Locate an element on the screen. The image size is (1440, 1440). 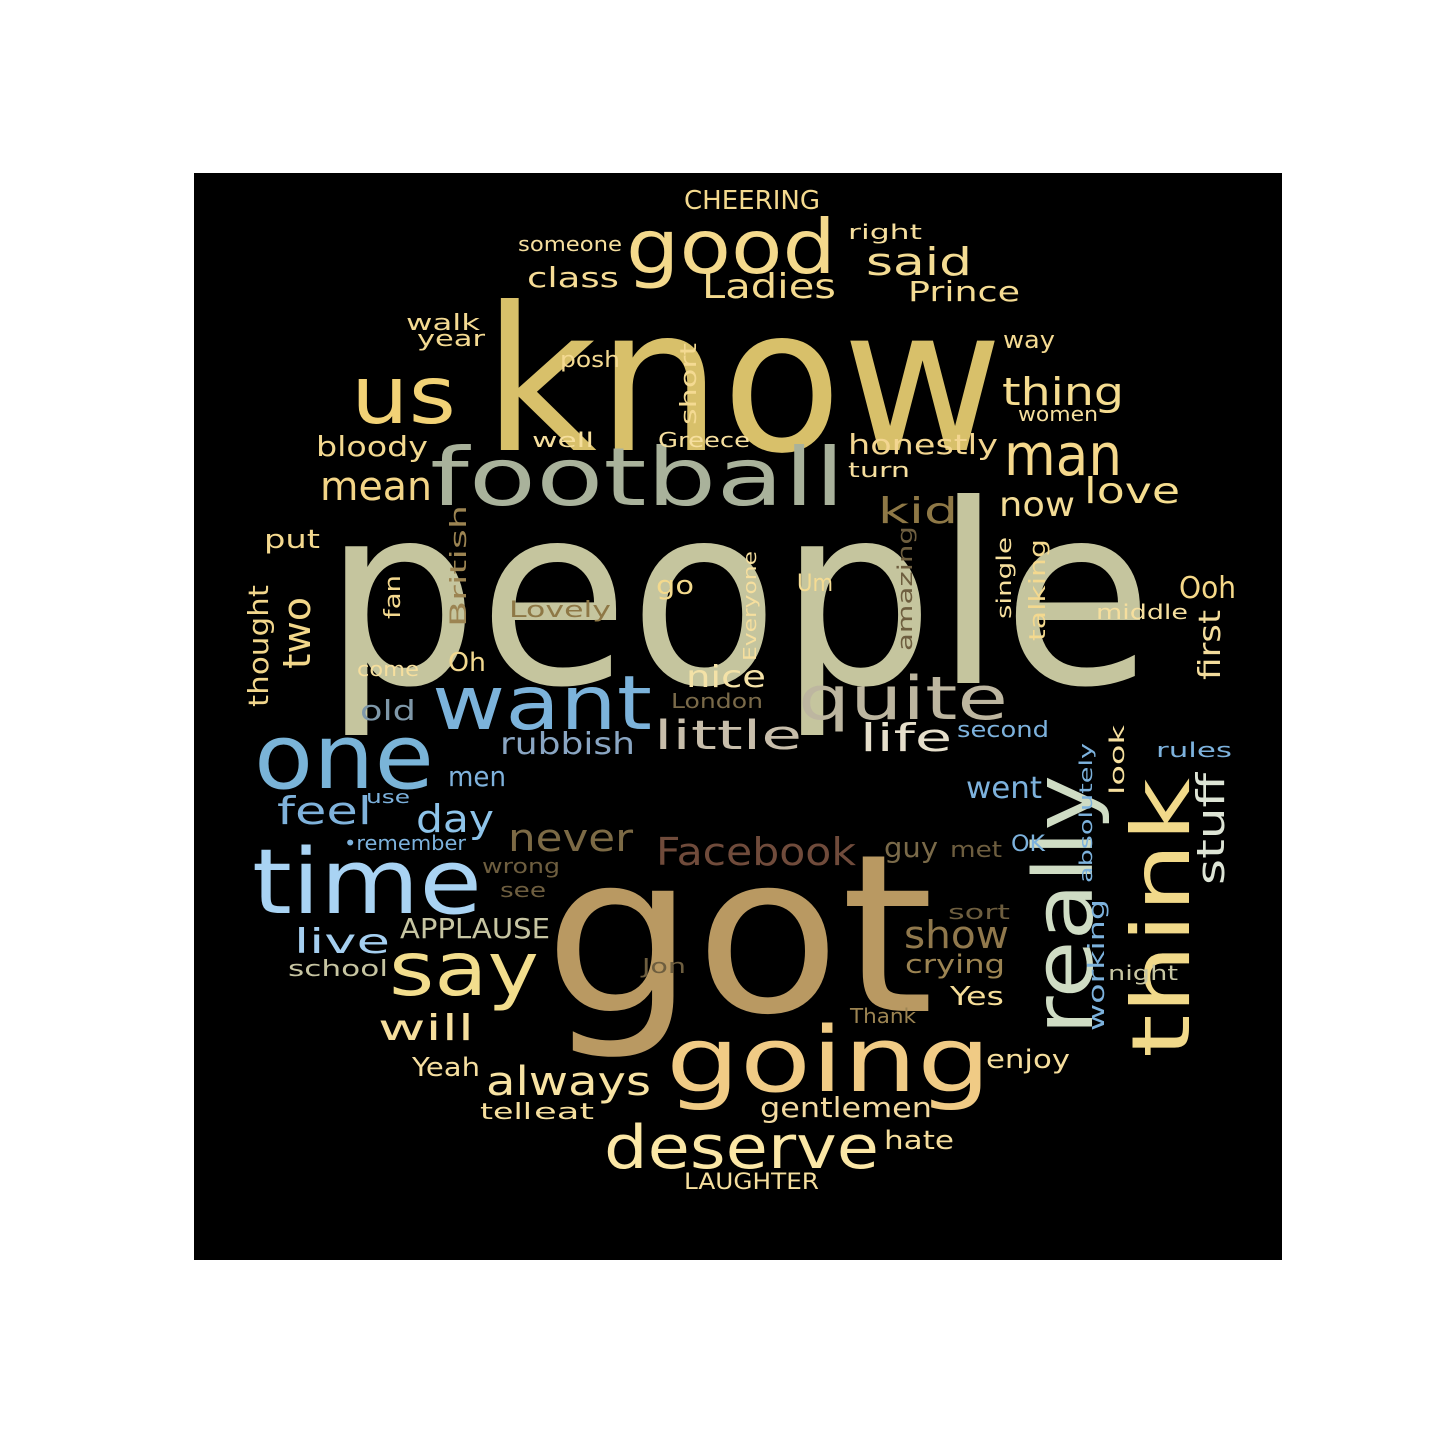
word-turn: turn is located at coordinates (879, 470).